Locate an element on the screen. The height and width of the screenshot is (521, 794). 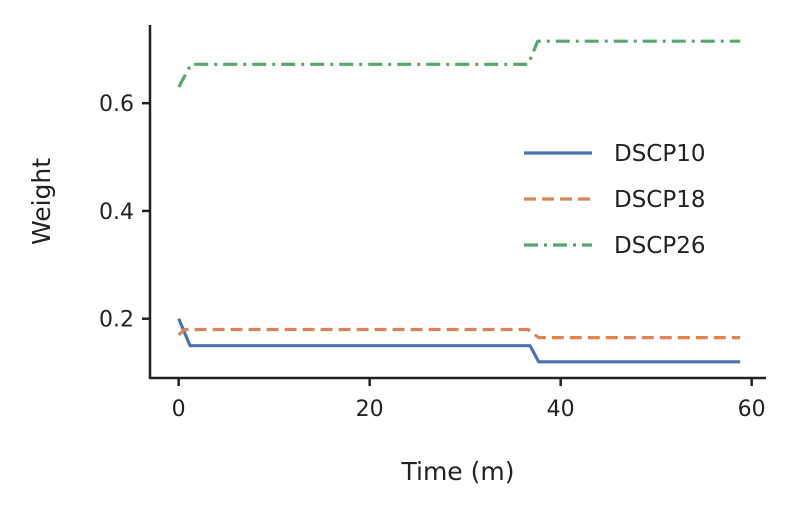
y-tick-label: 0.6 is located at coordinates (116, 104).